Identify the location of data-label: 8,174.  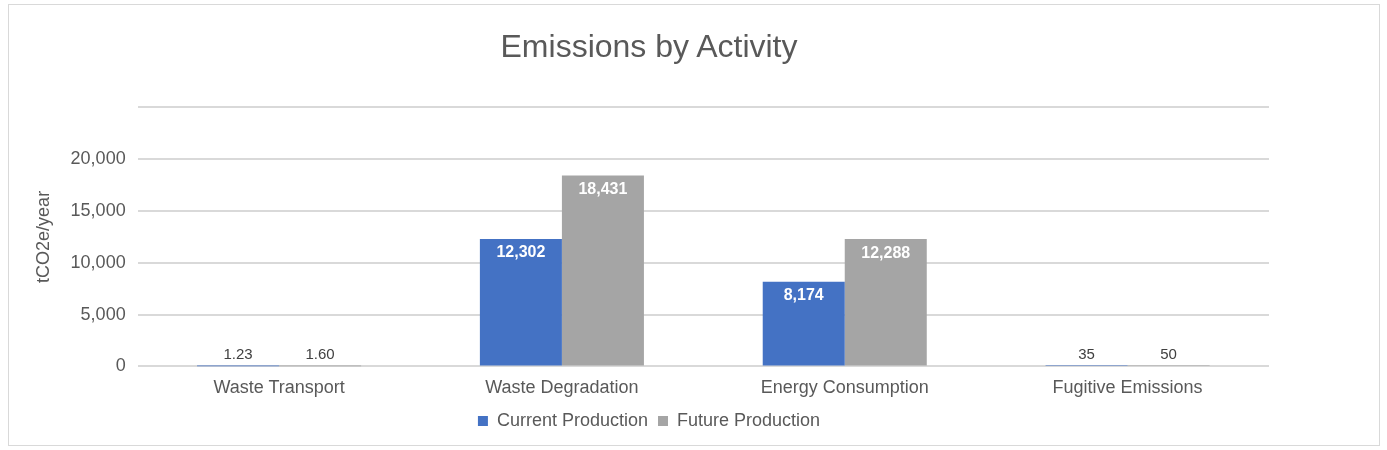
(803, 295).